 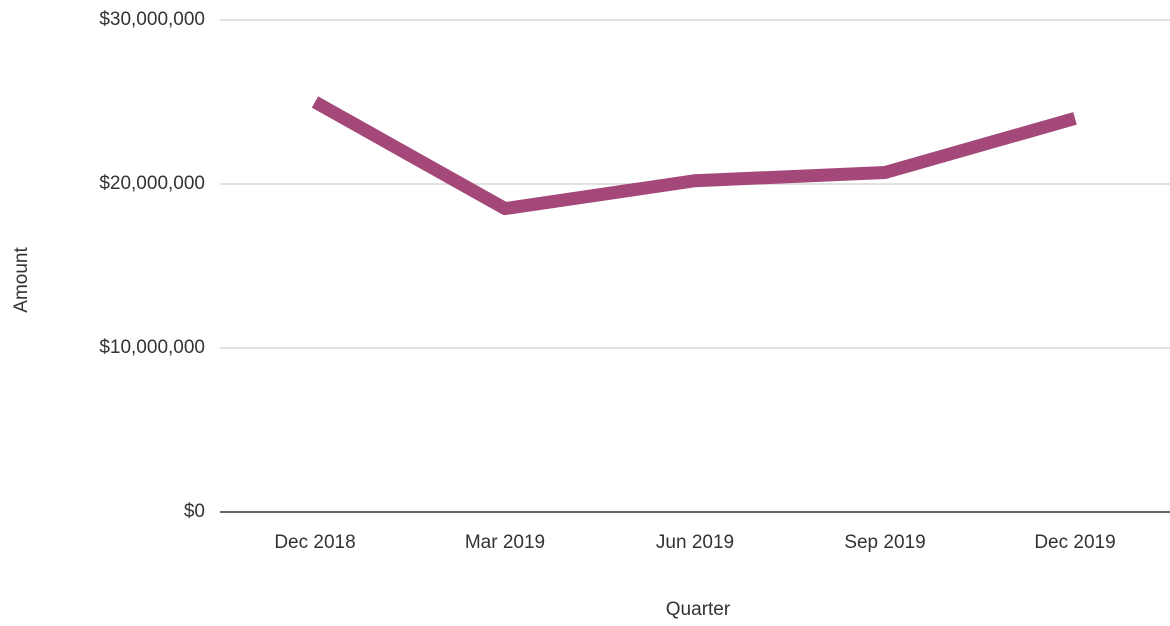 What do you see at coordinates (698, 609) in the screenshot?
I see `x-axis-label: Quarter` at bounding box center [698, 609].